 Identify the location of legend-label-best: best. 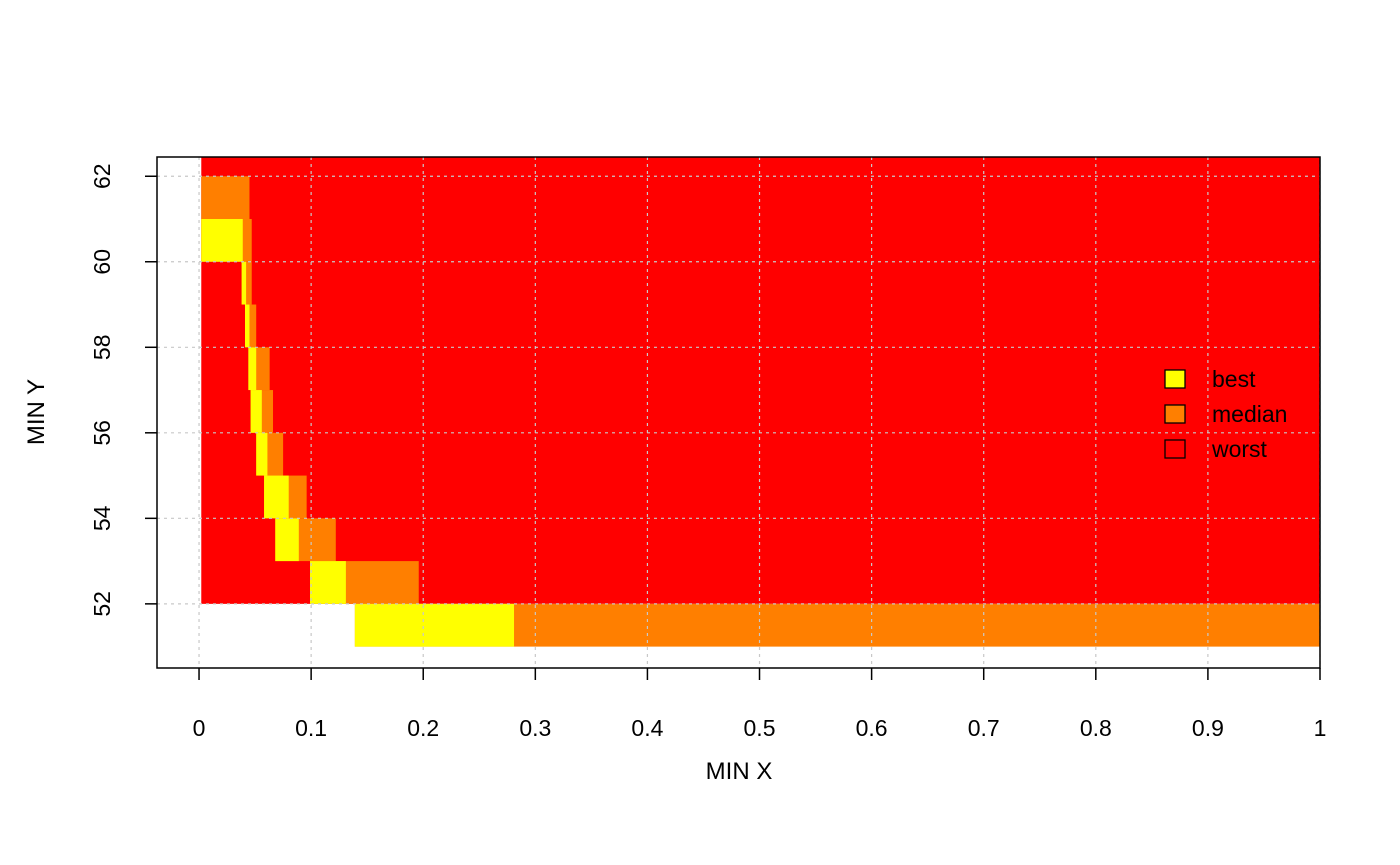
(1234, 379).